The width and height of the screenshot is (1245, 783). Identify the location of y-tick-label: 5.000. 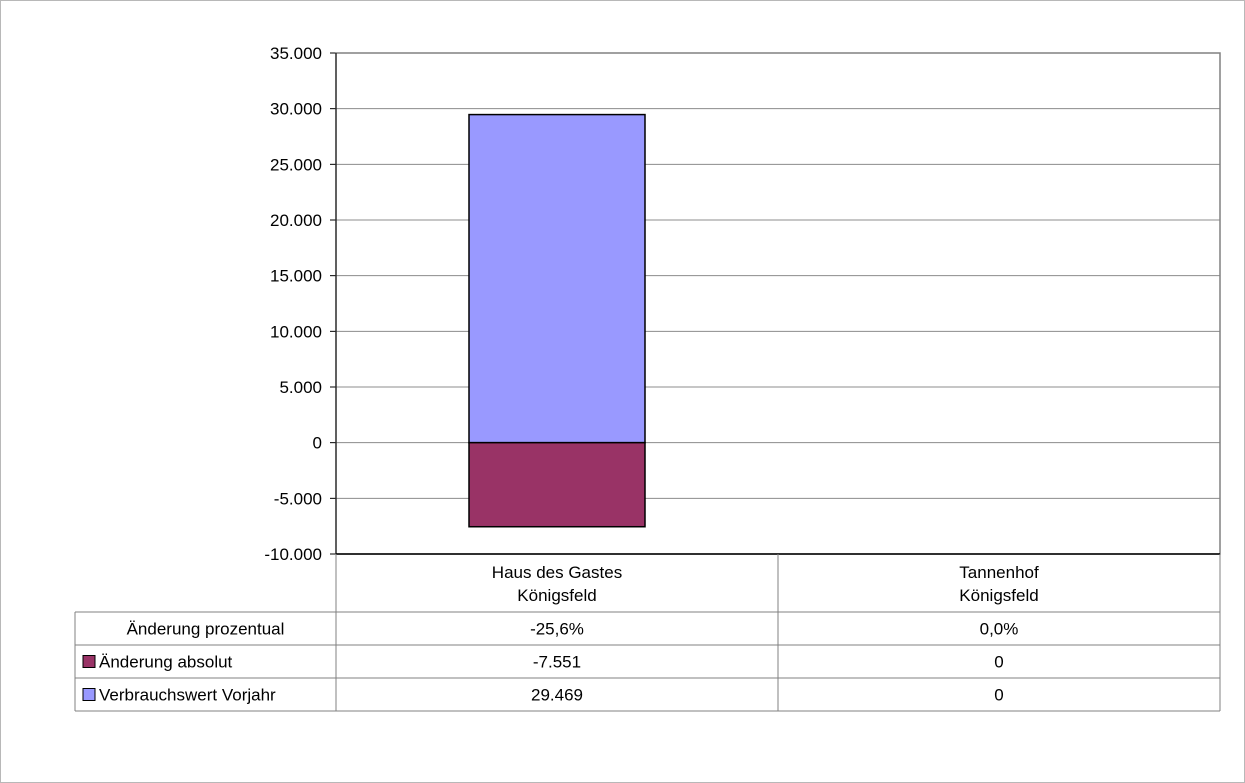
(300, 387).